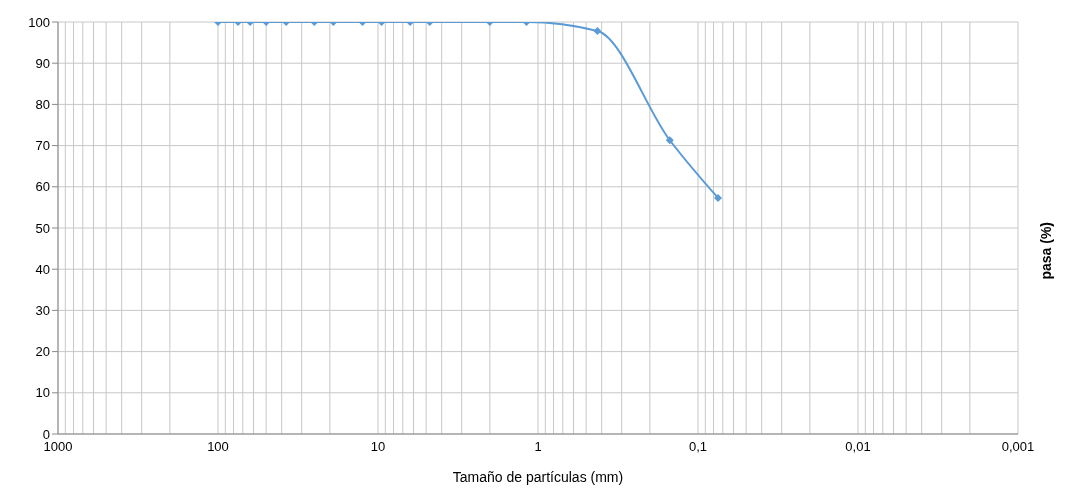 The width and height of the screenshot is (1078, 504). Describe the element at coordinates (42, 187) in the screenshot. I see `y-tick-label: 60` at that location.